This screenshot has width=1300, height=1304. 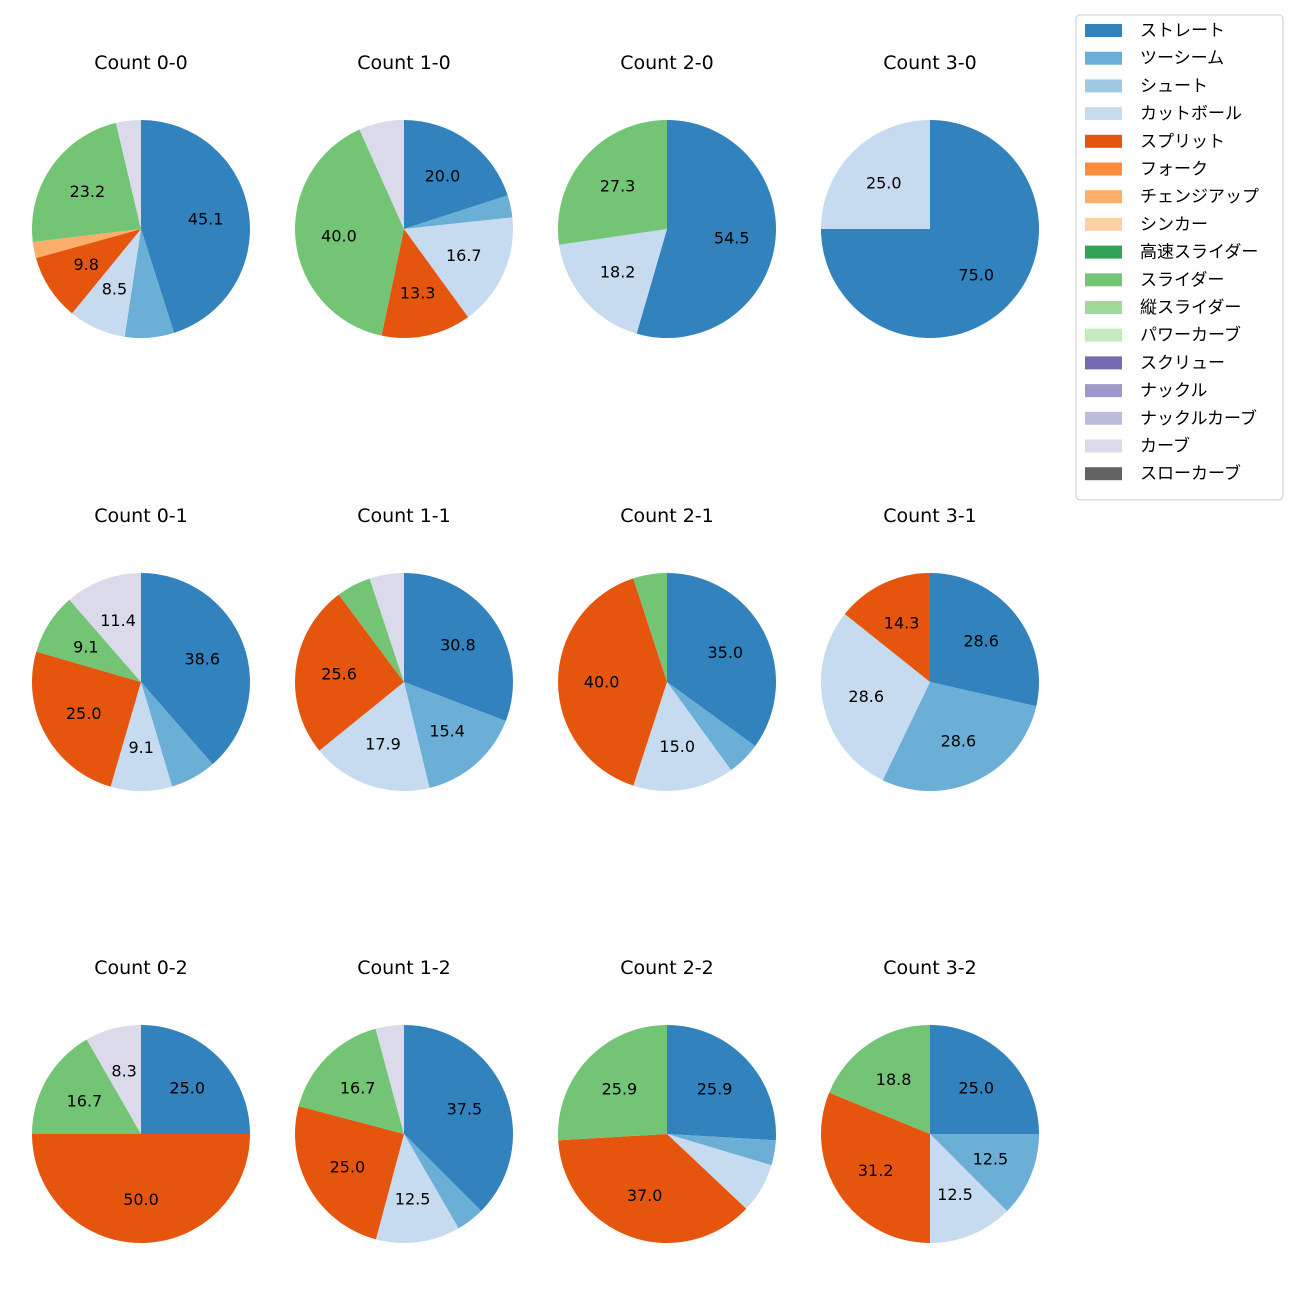 I want to click on legend-item: スライダー, so click(x=1154, y=280).